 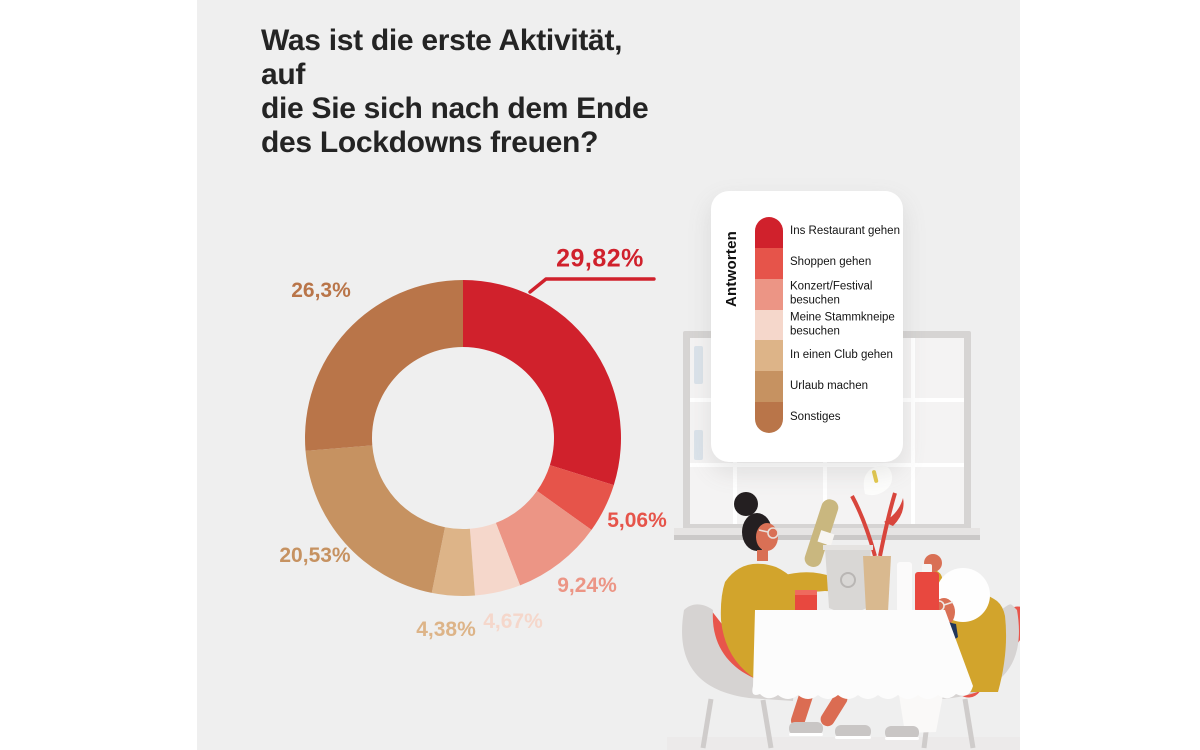 I want to click on donut-chart, so click(x=463, y=438).